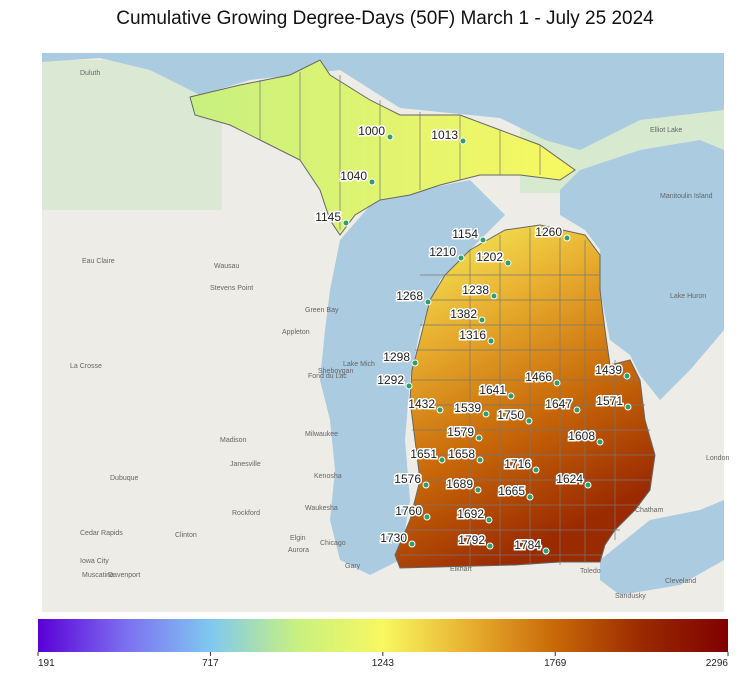 This screenshot has width=750, height=673. I want to click on station-label: 1716, so click(517, 464).